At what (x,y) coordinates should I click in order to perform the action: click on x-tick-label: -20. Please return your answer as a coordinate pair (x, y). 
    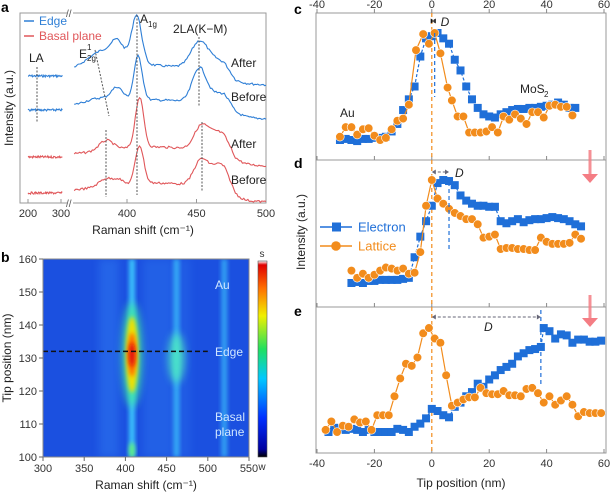
    Looking at the image, I should click on (374, 464).